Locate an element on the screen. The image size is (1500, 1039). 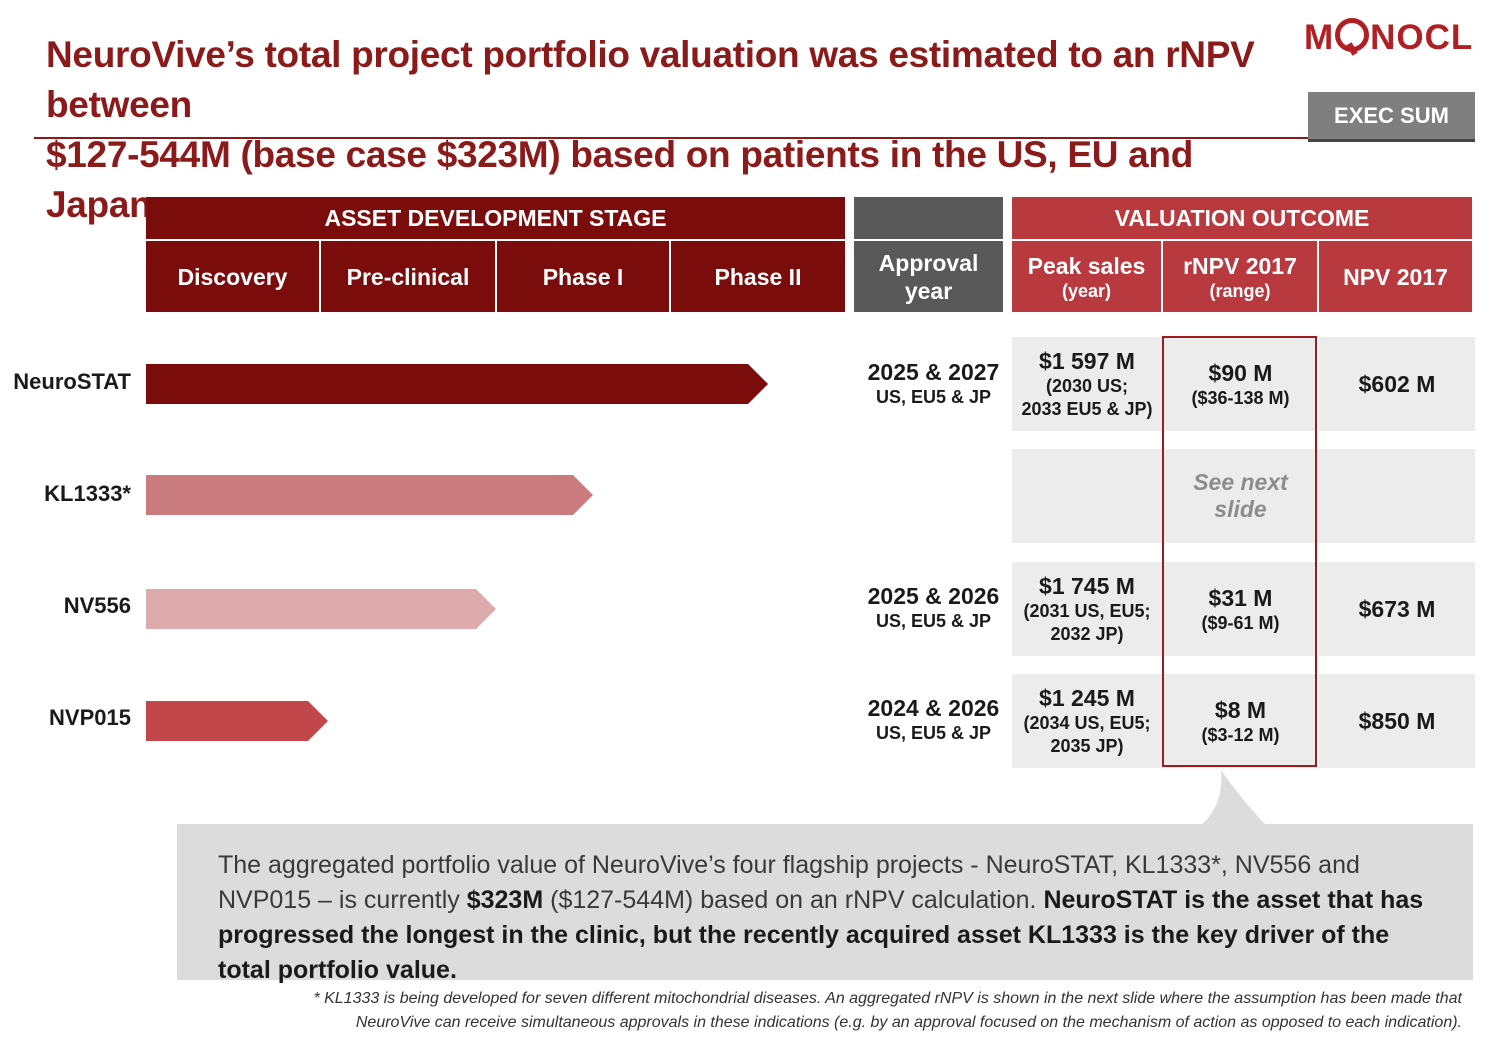
valuation-outcome-header: VALUATION OUTCOME is located at coordinates (1242, 218).